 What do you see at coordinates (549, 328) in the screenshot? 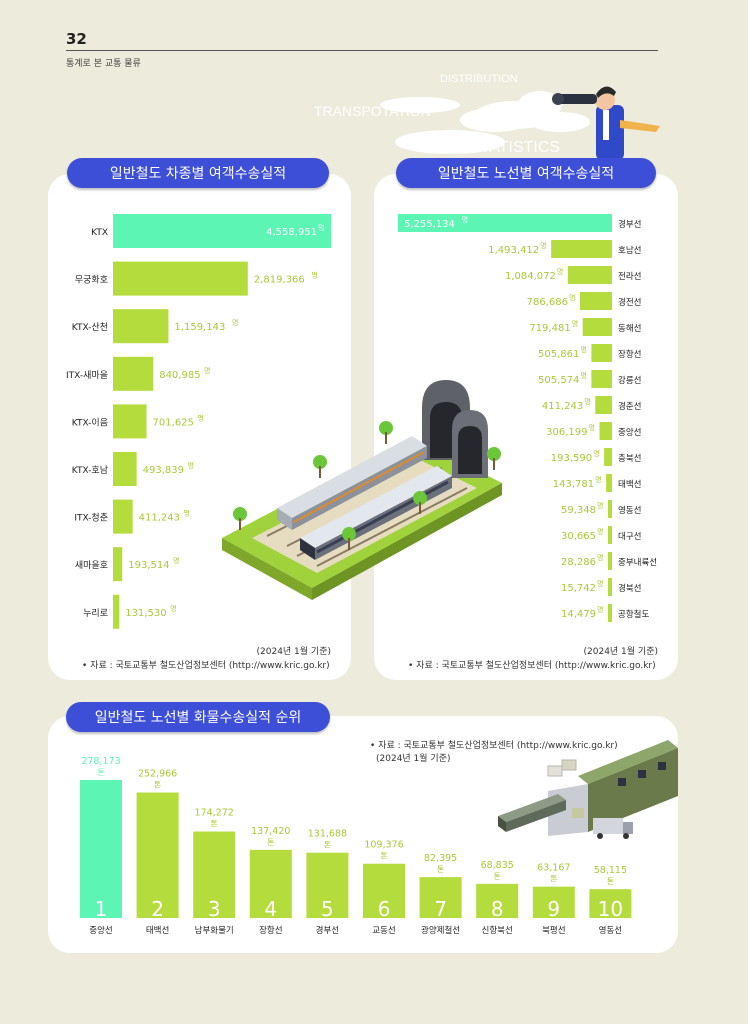
I see `value-label: 719,481` at bounding box center [549, 328].